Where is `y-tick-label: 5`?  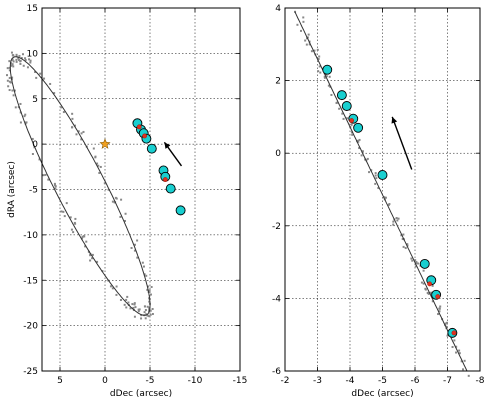 y-tick-label: 5 is located at coordinates (35, 100).